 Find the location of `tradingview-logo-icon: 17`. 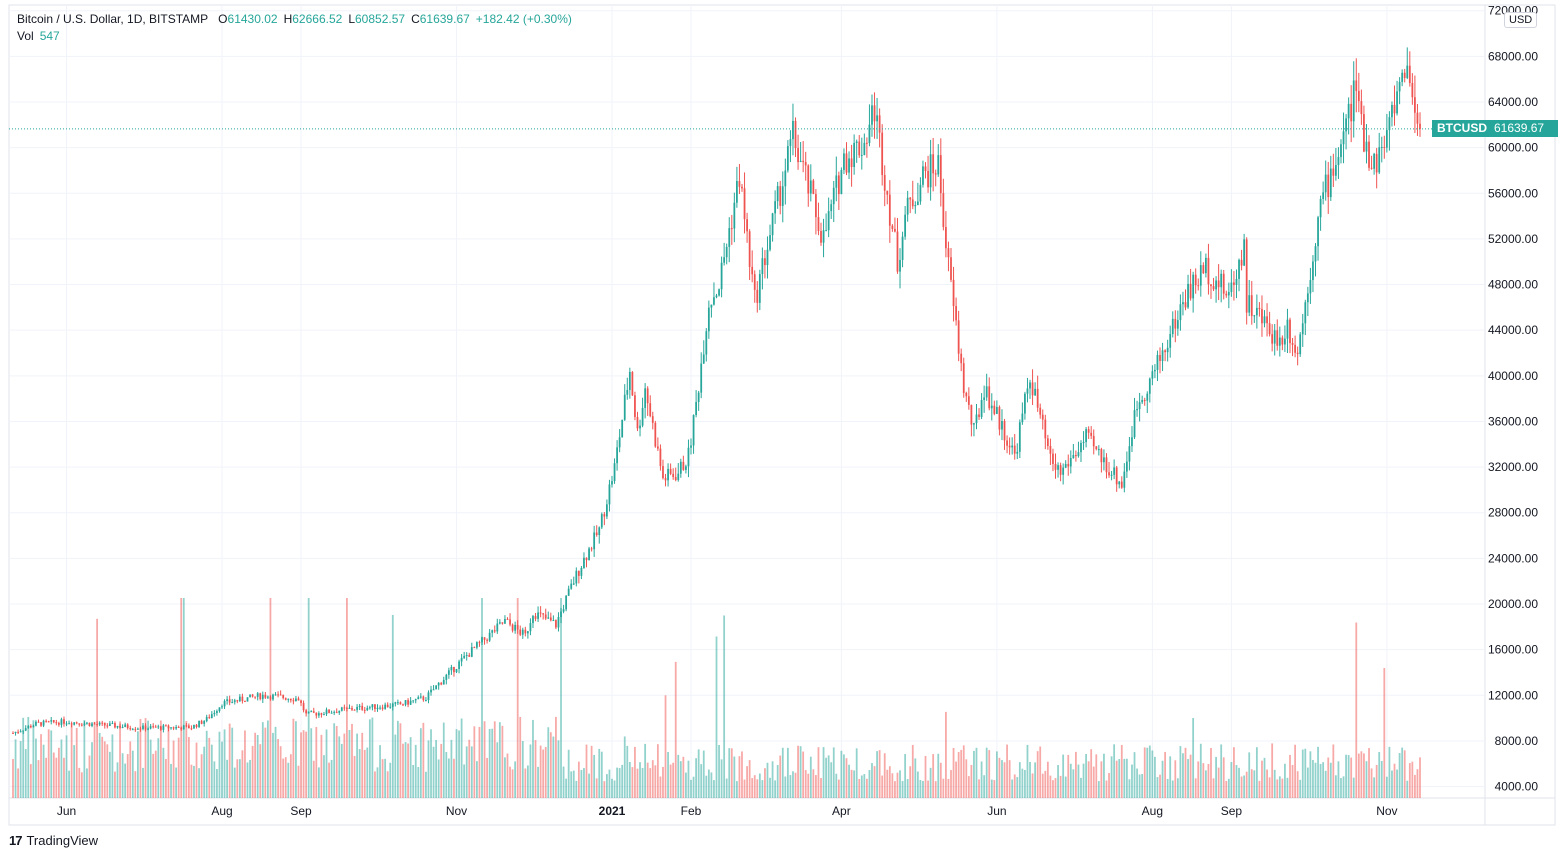

tradingview-logo-icon: 17 is located at coordinates (16, 840).